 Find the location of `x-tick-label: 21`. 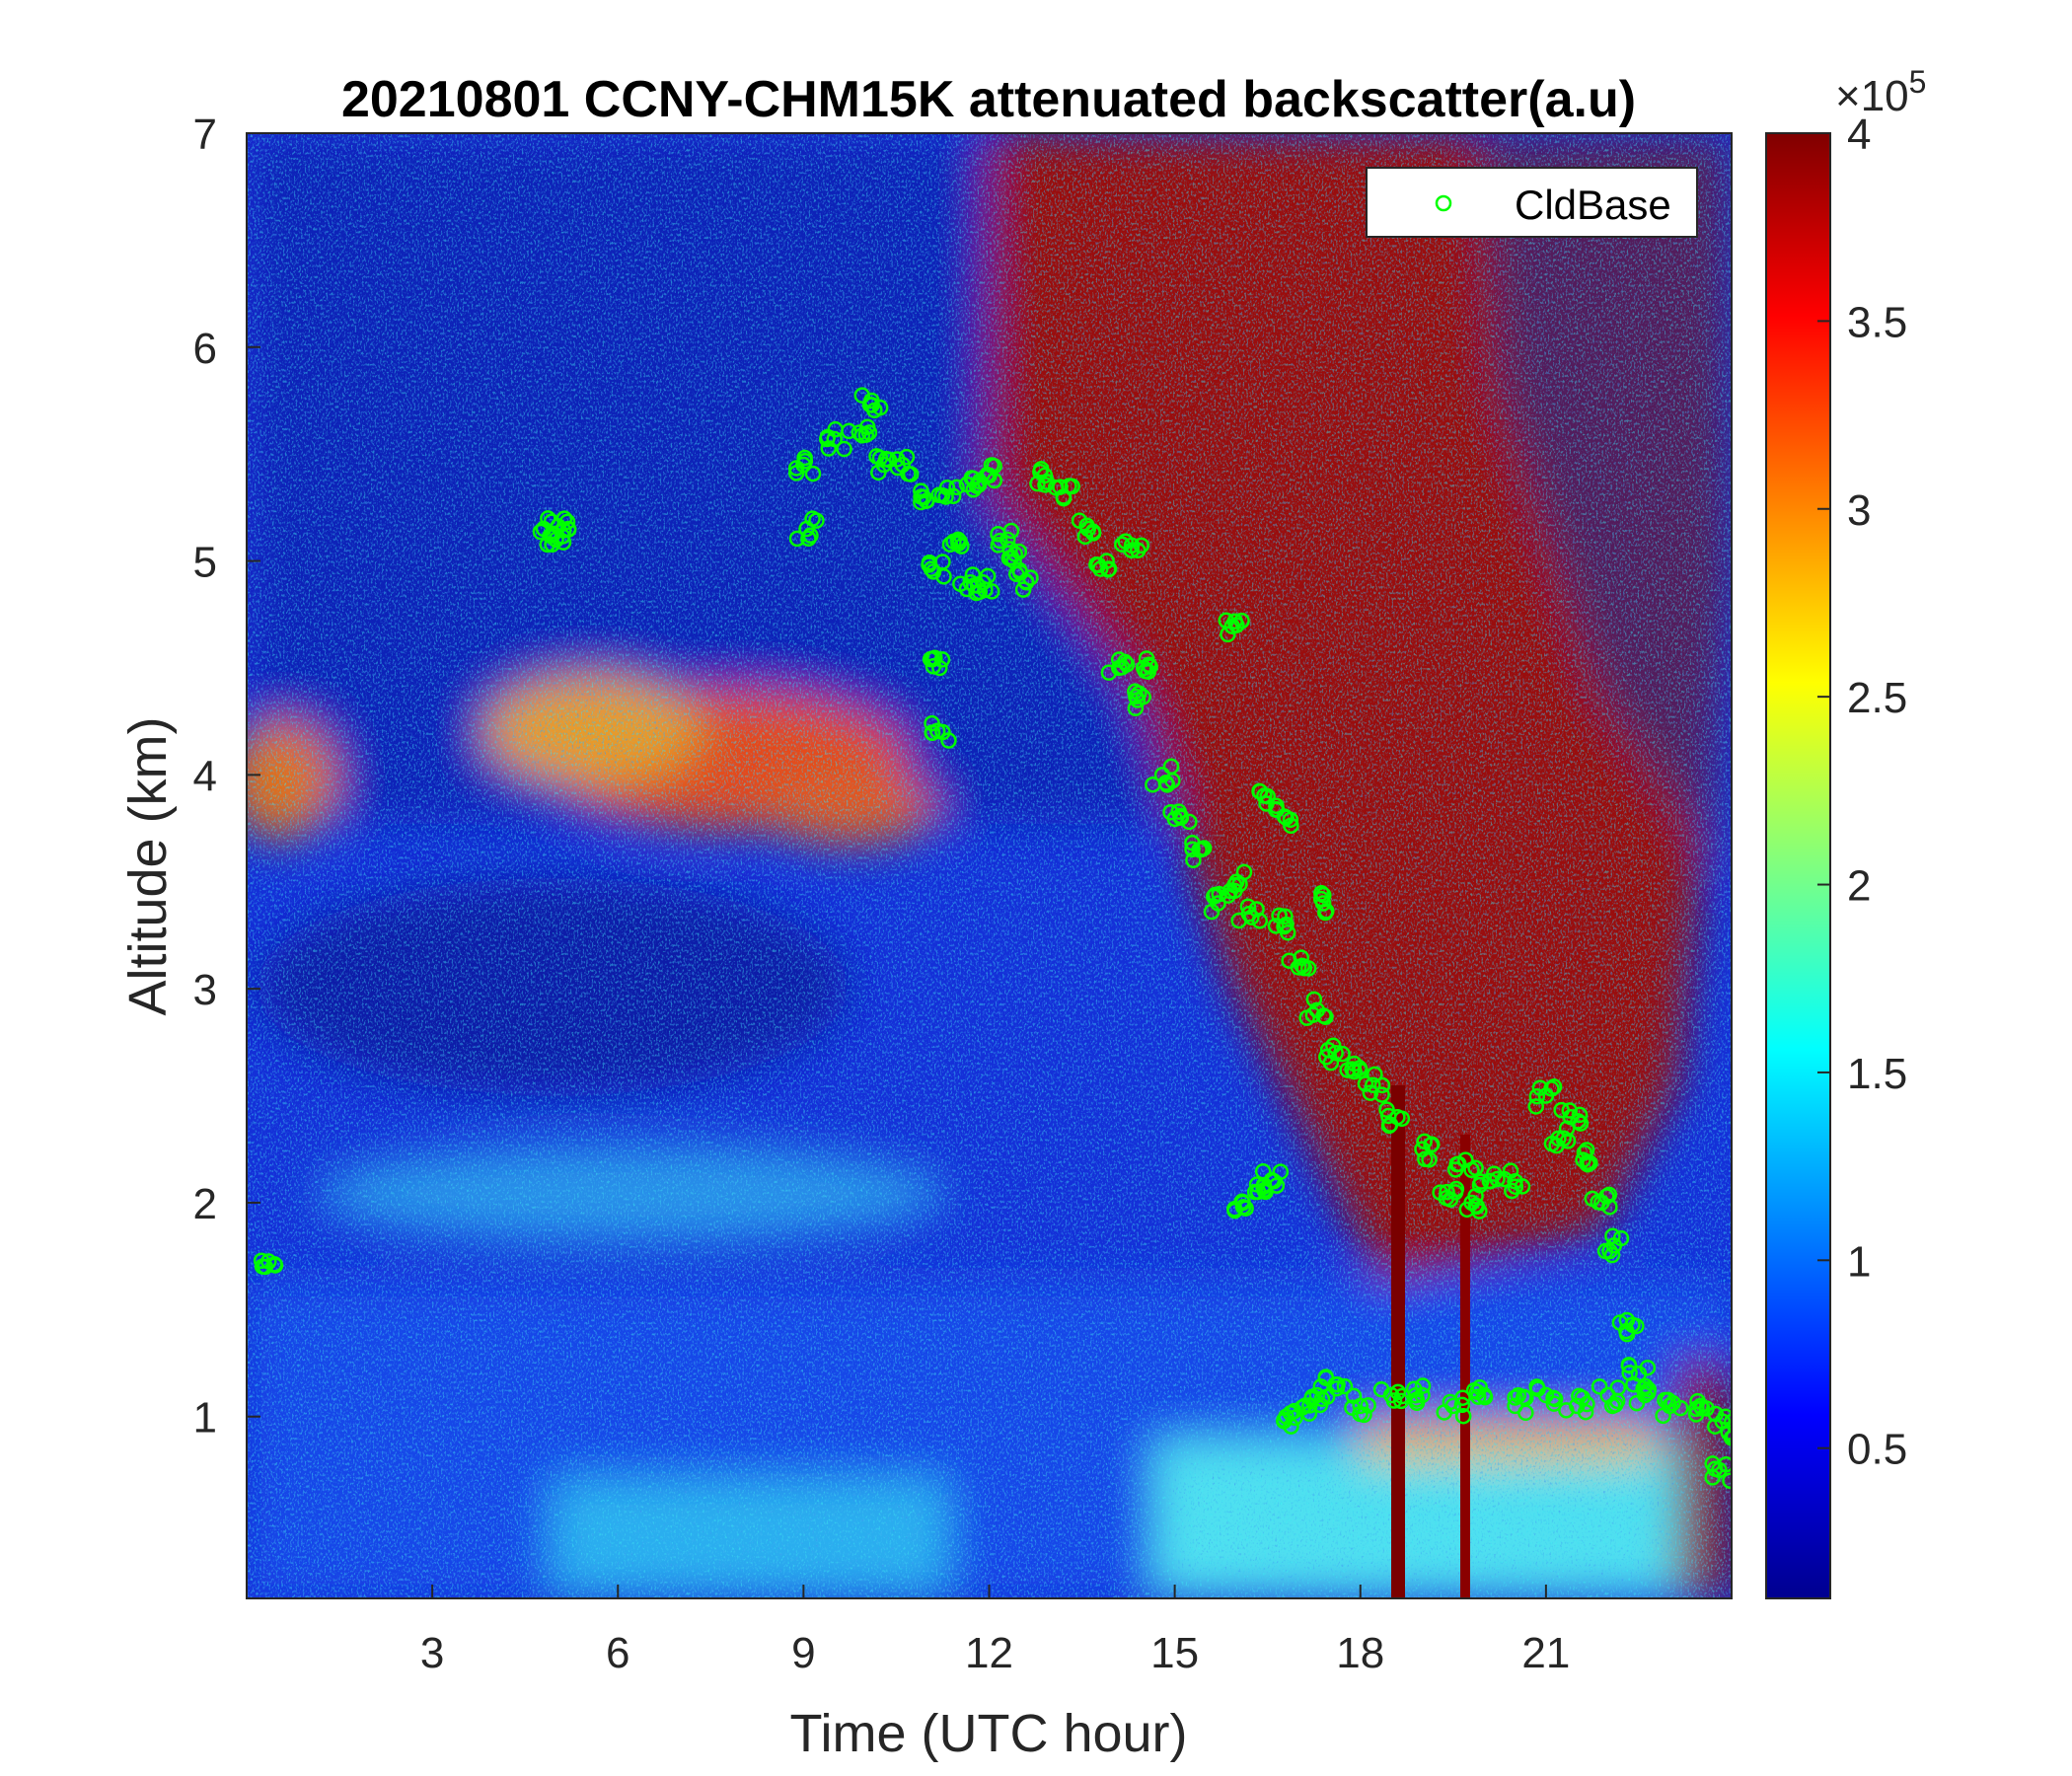

x-tick-label: 21 is located at coordinates (1546, 1653).